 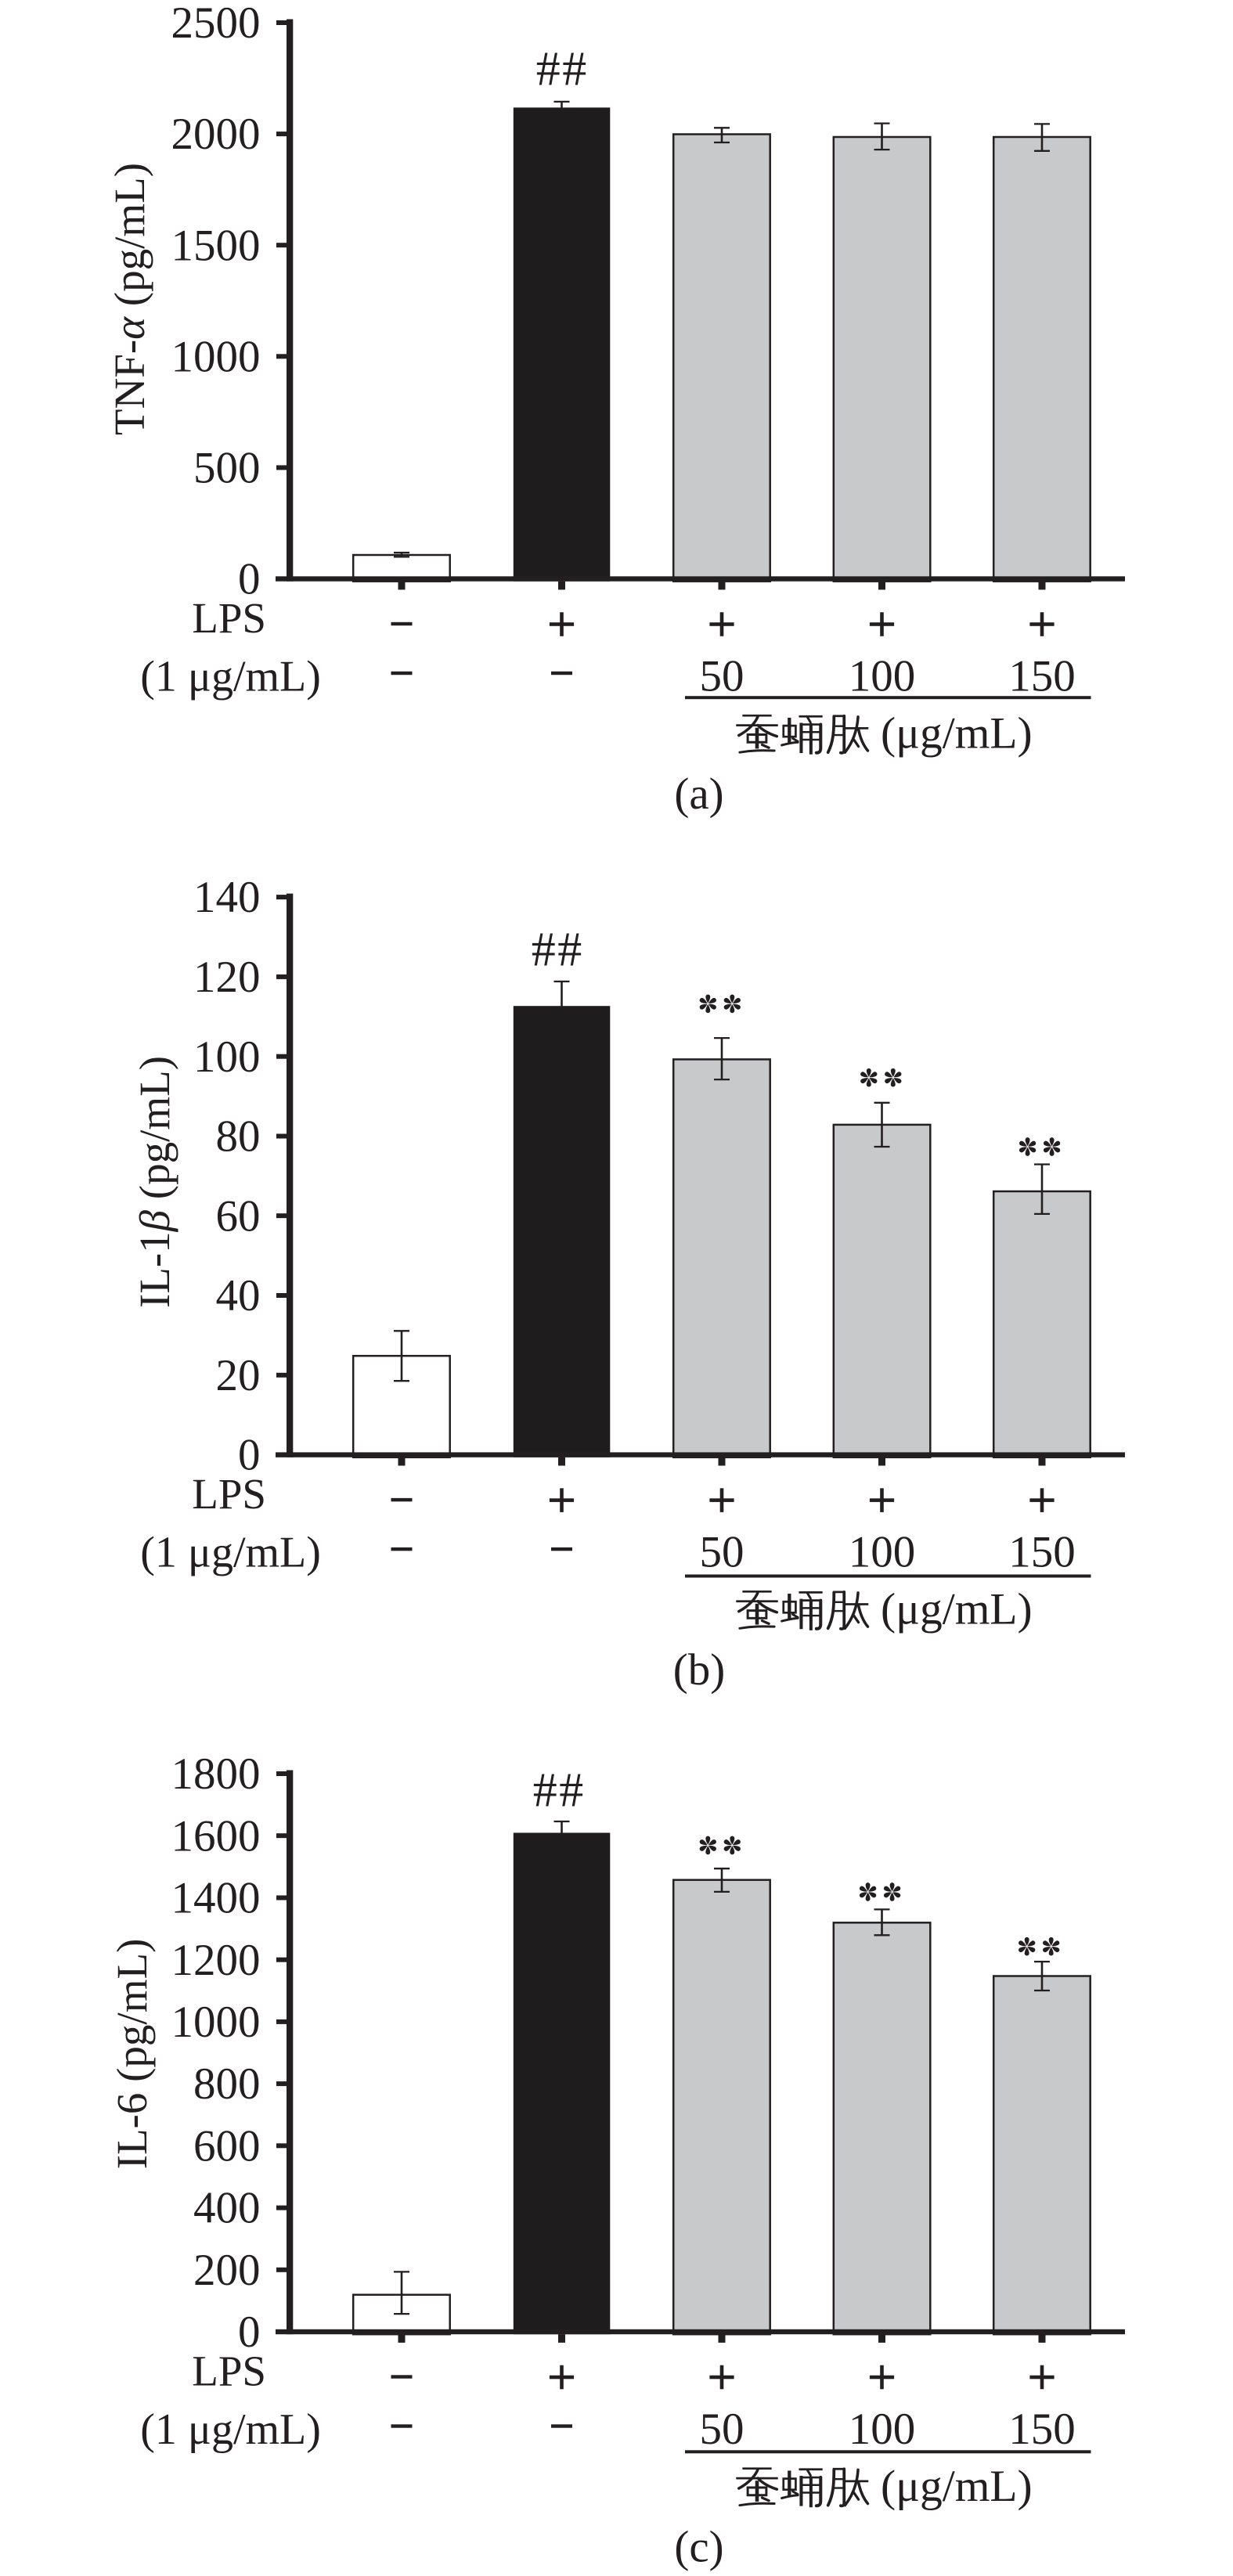 What do you see at coordinates (227, 468) in the screenshot?
I see `svg-text: 500` at bounding box center [227, 468].